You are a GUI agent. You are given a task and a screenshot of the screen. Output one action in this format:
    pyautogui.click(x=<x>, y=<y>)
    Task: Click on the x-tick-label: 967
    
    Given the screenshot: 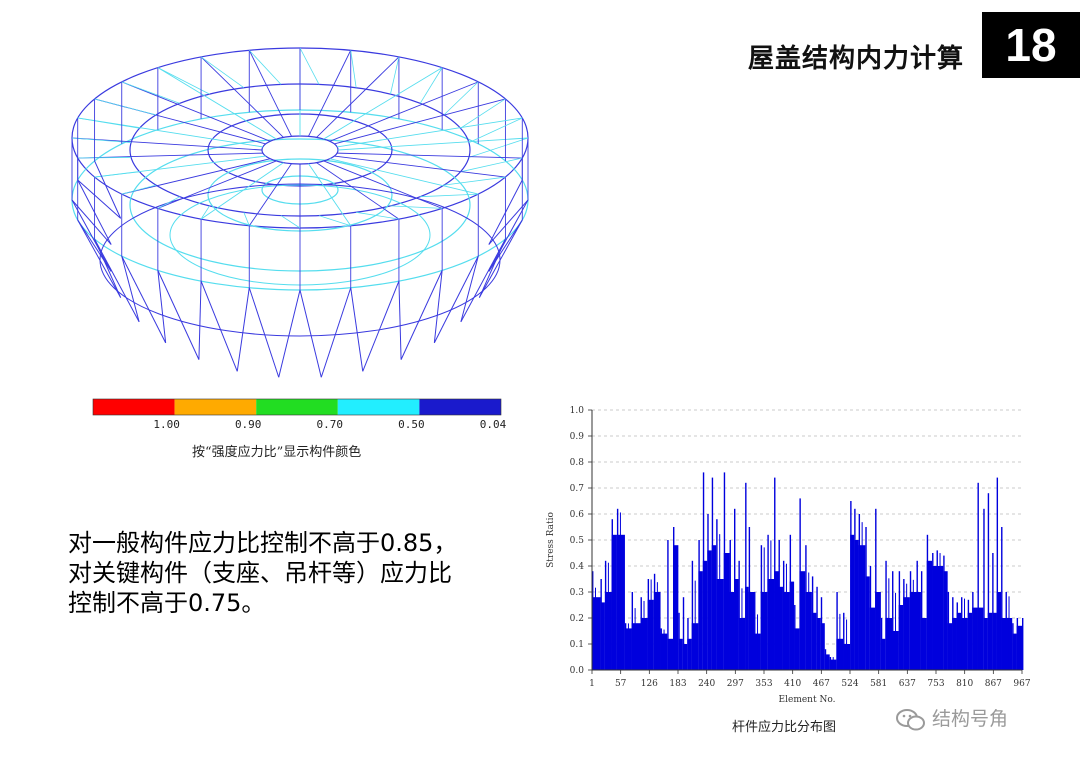 What is the action you would take?
    pyautogui.click(x=1021, y=684)
    